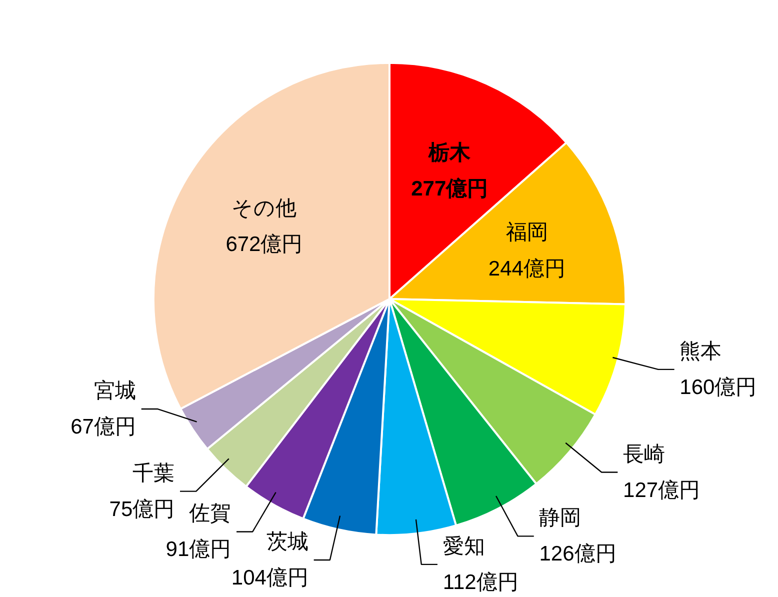  Describe the element at coordinates (701, 351) in the screenshot. I see `slice-label: 熊本` at that location.